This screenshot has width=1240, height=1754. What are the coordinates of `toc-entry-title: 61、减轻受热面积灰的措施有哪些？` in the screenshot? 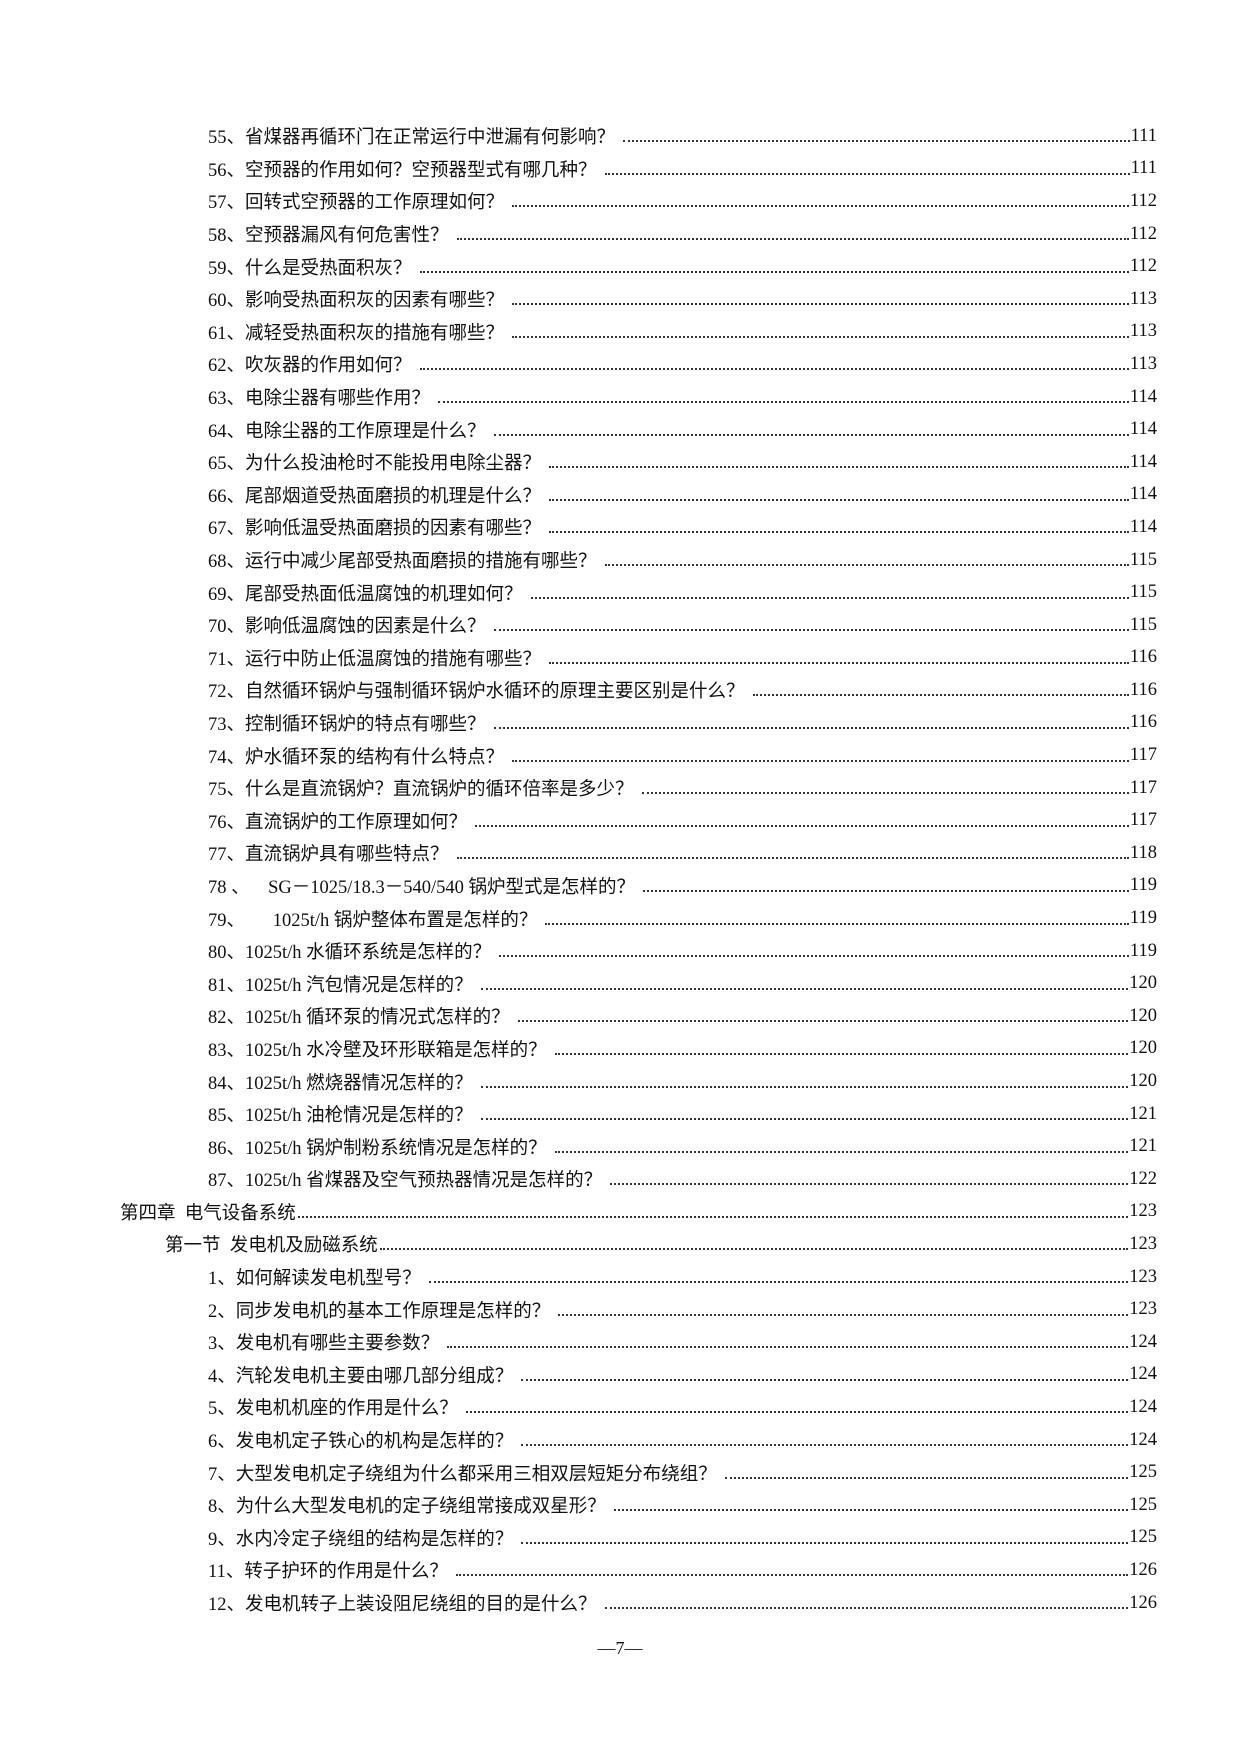 It's located at (356, 333).